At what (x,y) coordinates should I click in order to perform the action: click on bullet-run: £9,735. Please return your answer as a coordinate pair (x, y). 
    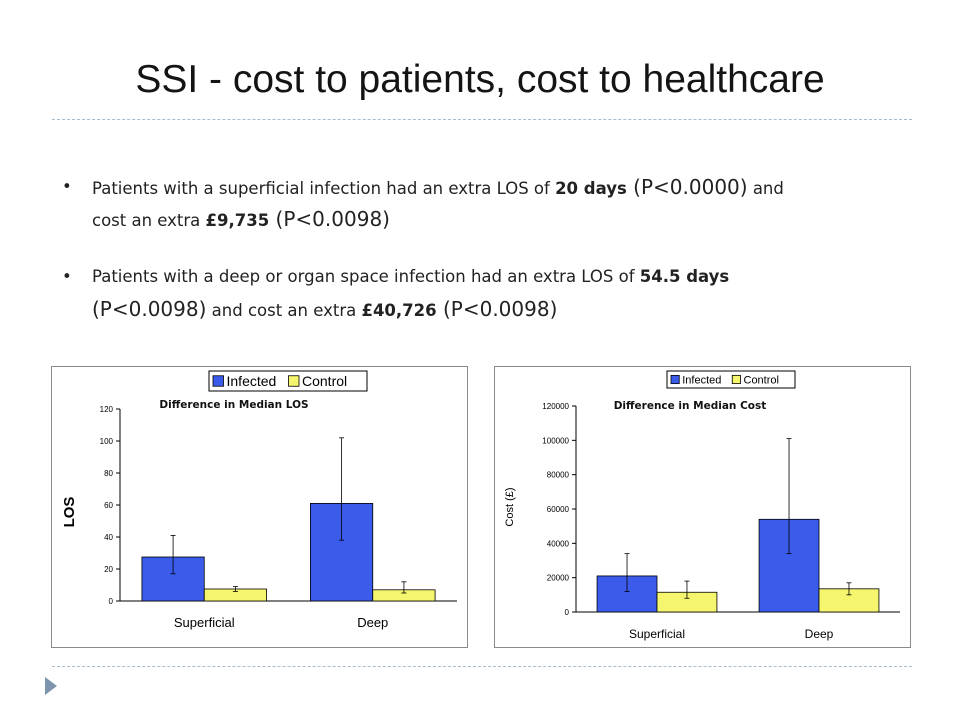
    Looking at the image, I should click on (237, 220).